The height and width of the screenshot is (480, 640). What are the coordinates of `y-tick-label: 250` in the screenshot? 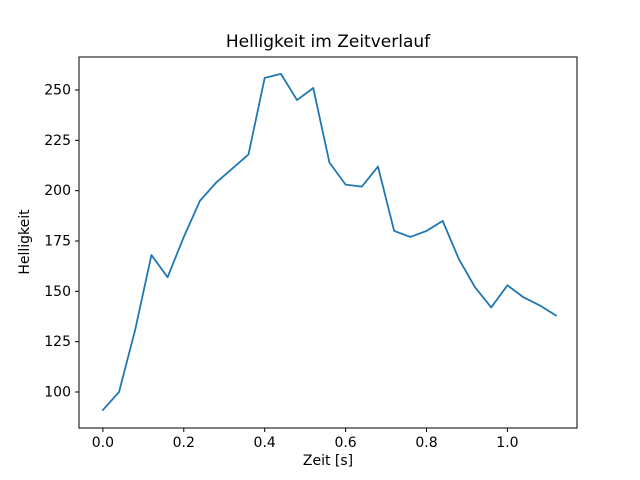 It's located at (57, 91).